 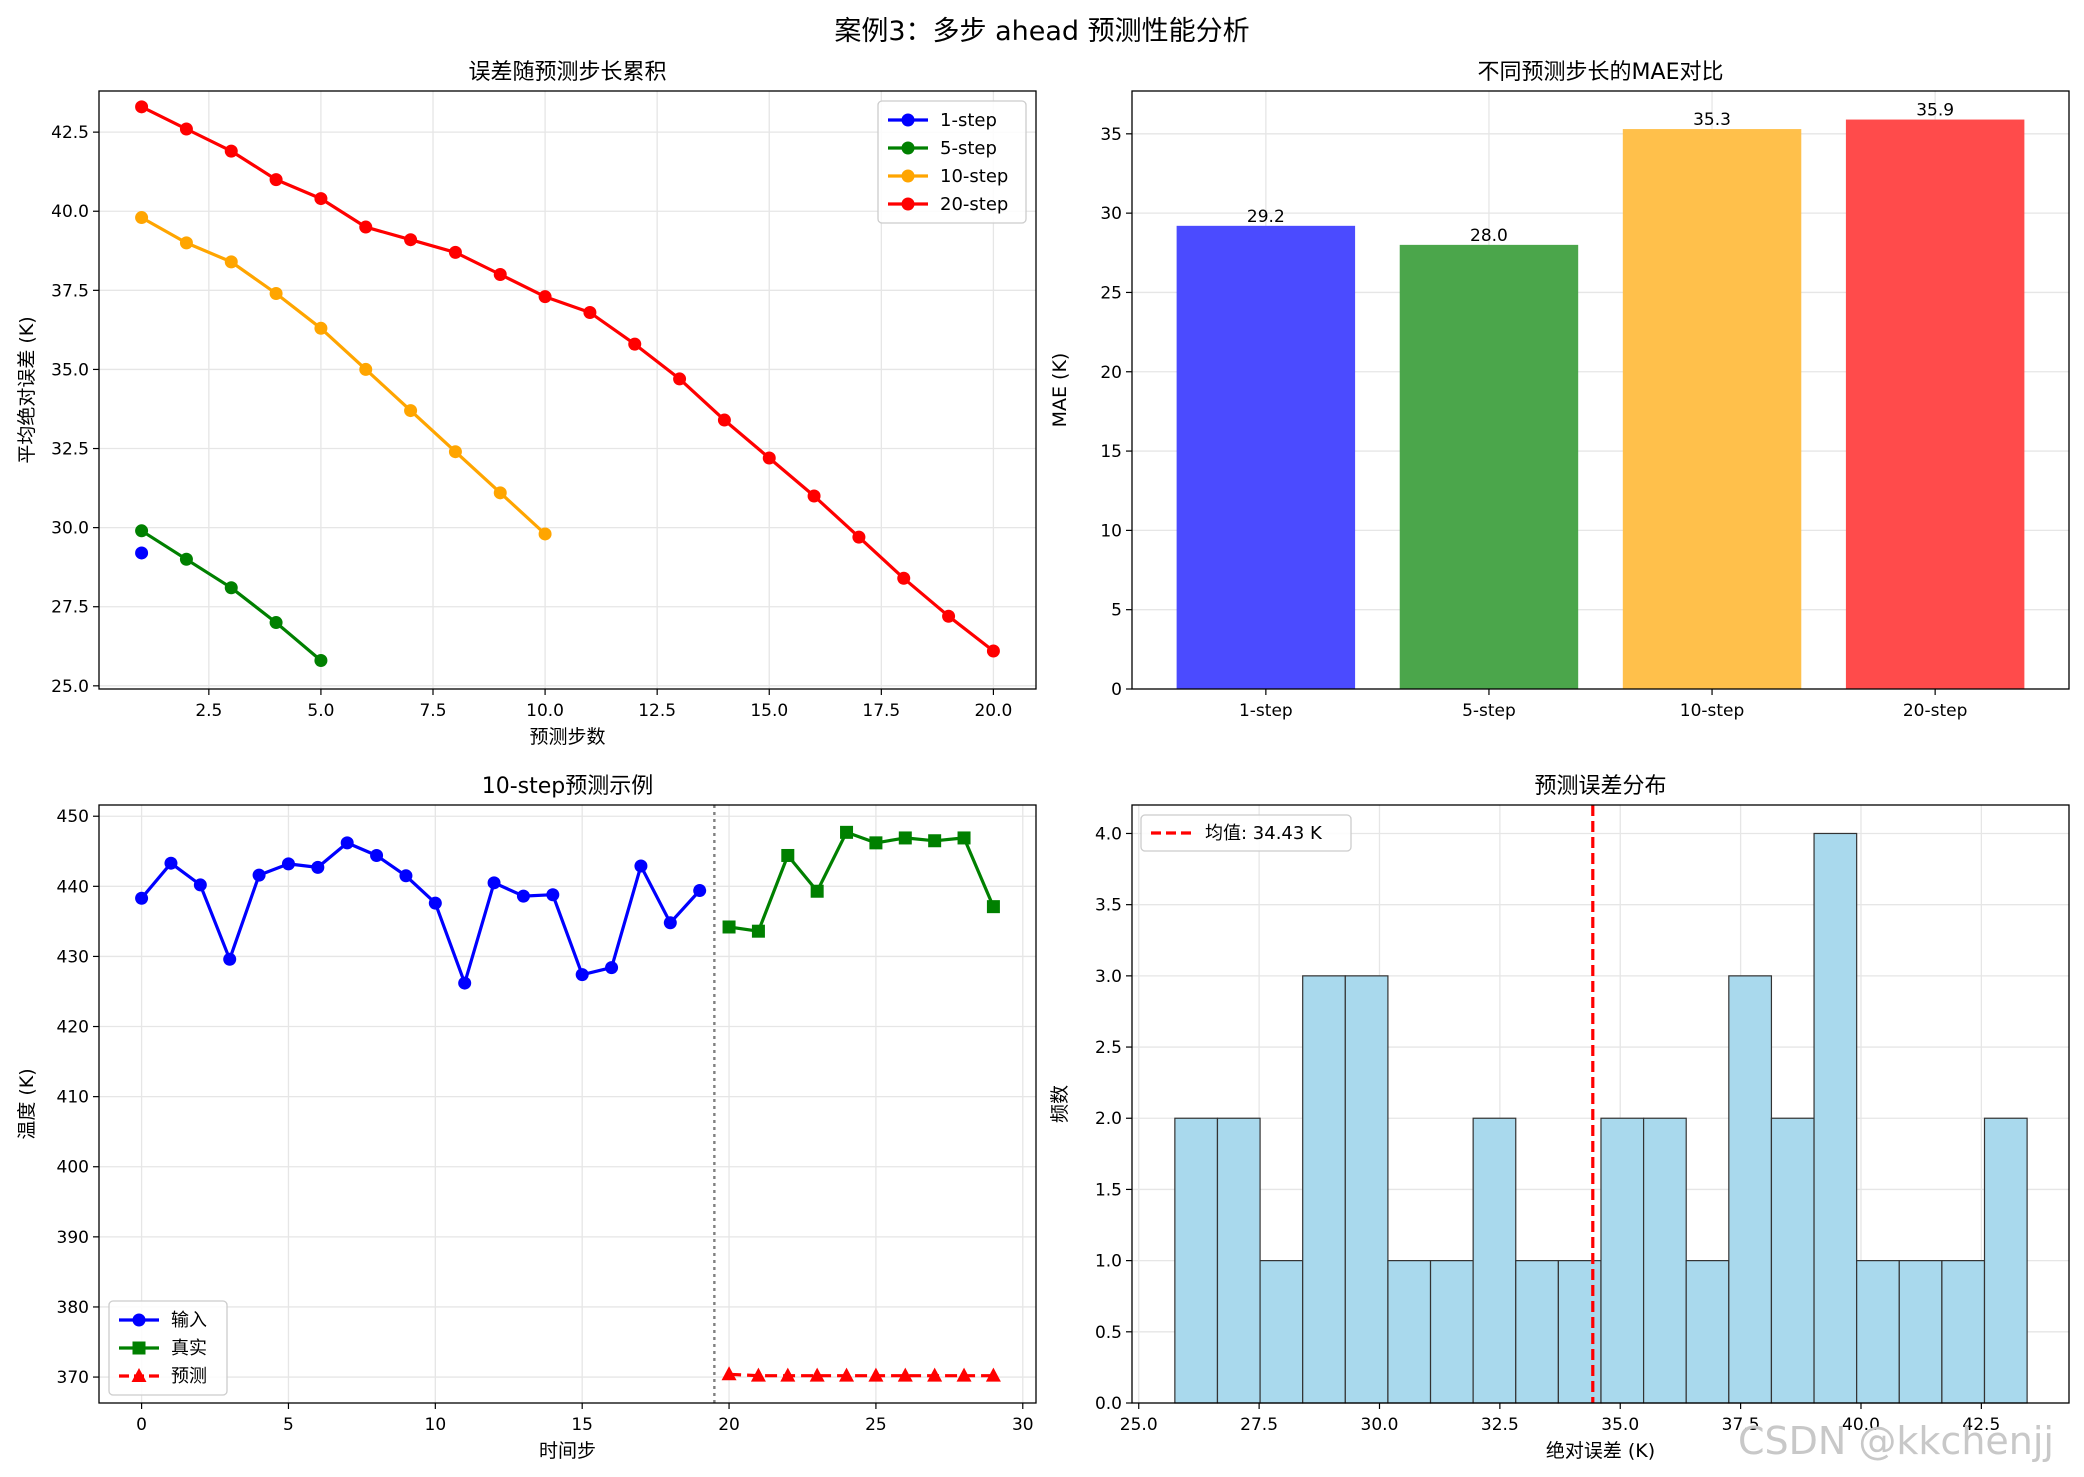 What do you see at coordinates (1935, 111) in the screenshot?
I see `bar-value-label: 35.9` at bounding box center [1935, 111].